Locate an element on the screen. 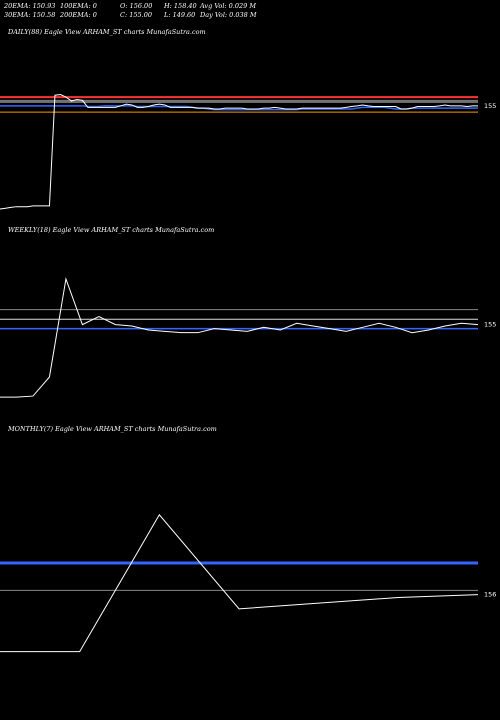 This screenshot has width=500, height=720. stat-close: C: 155.00 is located at coordinates (136, 15).